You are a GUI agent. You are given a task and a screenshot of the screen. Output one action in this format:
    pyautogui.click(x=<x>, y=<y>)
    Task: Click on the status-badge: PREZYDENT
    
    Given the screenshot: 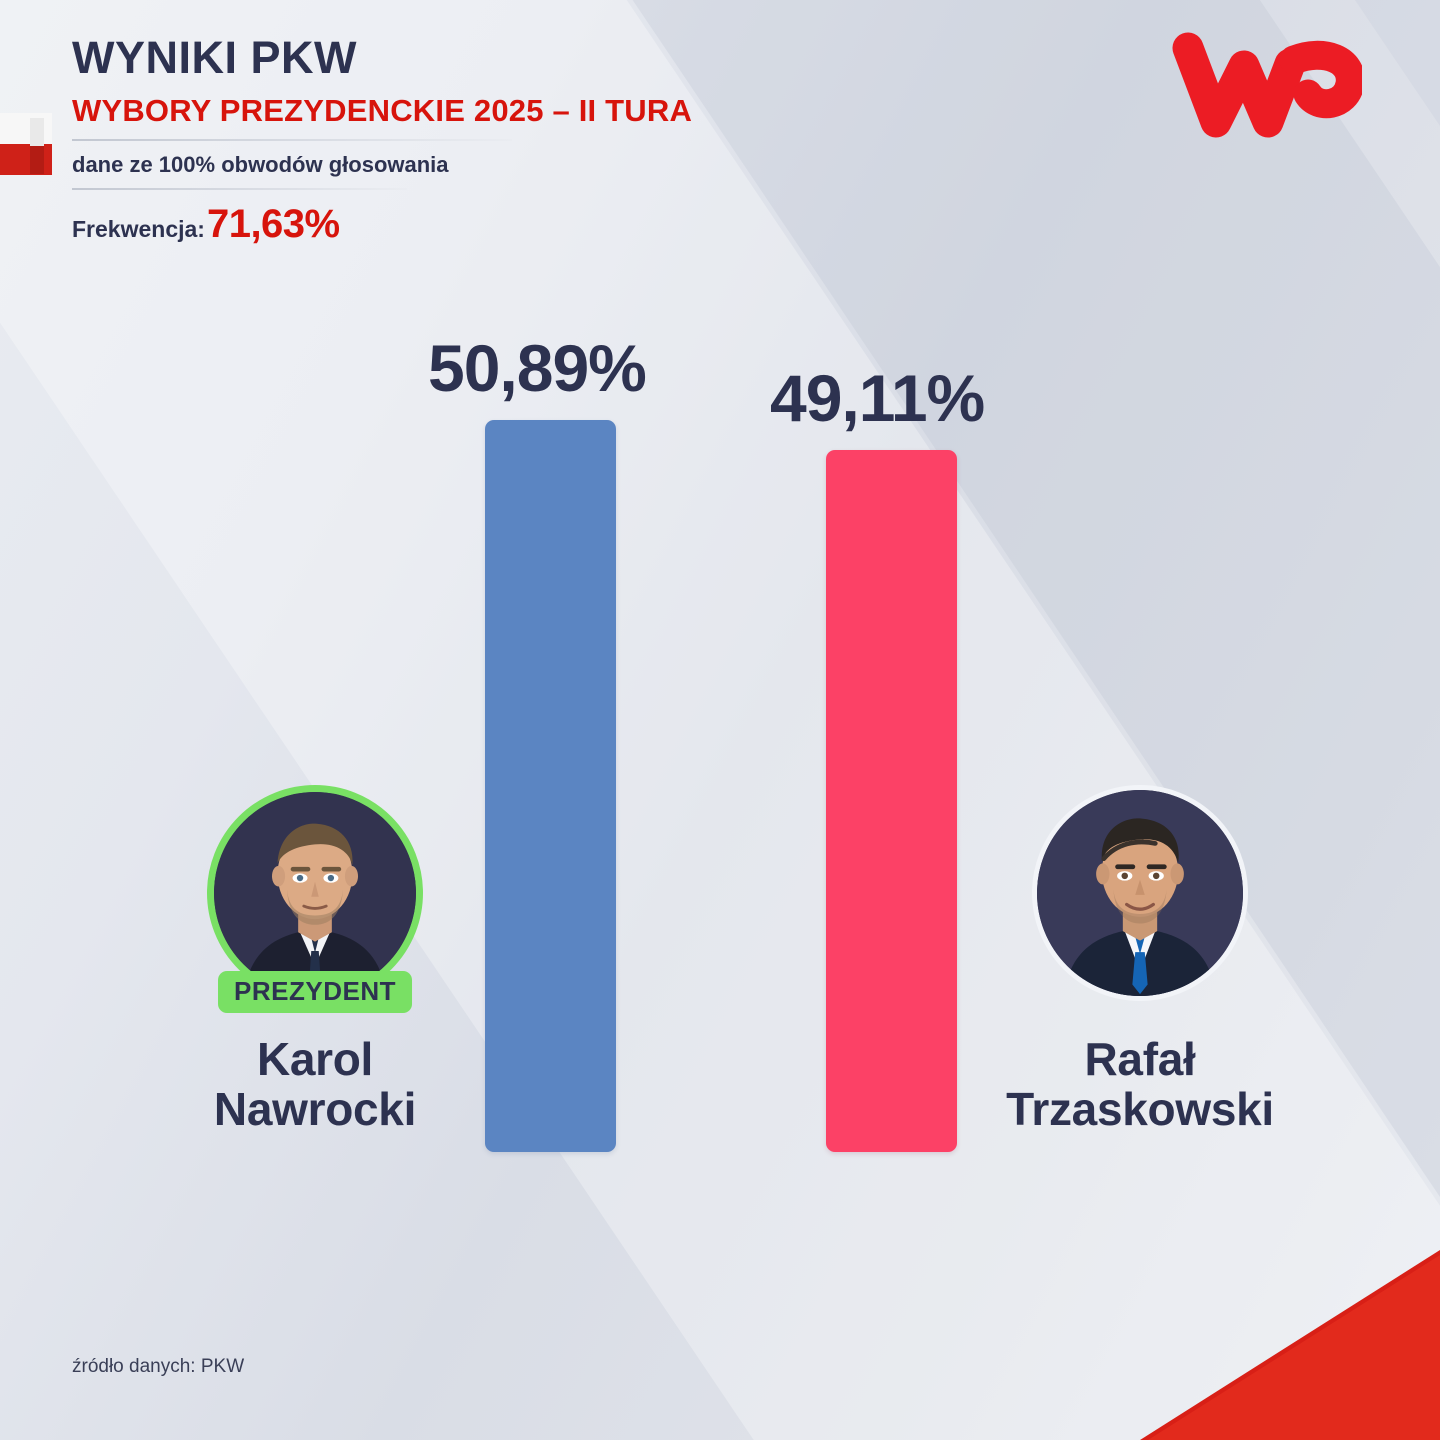 What is the action you would take?
    pyautogui.click(x=315, y=992)
    